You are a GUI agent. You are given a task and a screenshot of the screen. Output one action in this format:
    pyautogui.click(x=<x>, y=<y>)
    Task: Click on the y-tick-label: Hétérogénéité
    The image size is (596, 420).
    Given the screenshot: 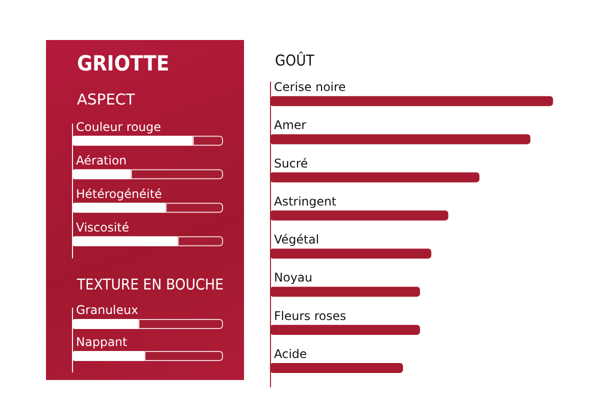 What is the action you would take?
    pyautogui.click(x=119, y=193)
    